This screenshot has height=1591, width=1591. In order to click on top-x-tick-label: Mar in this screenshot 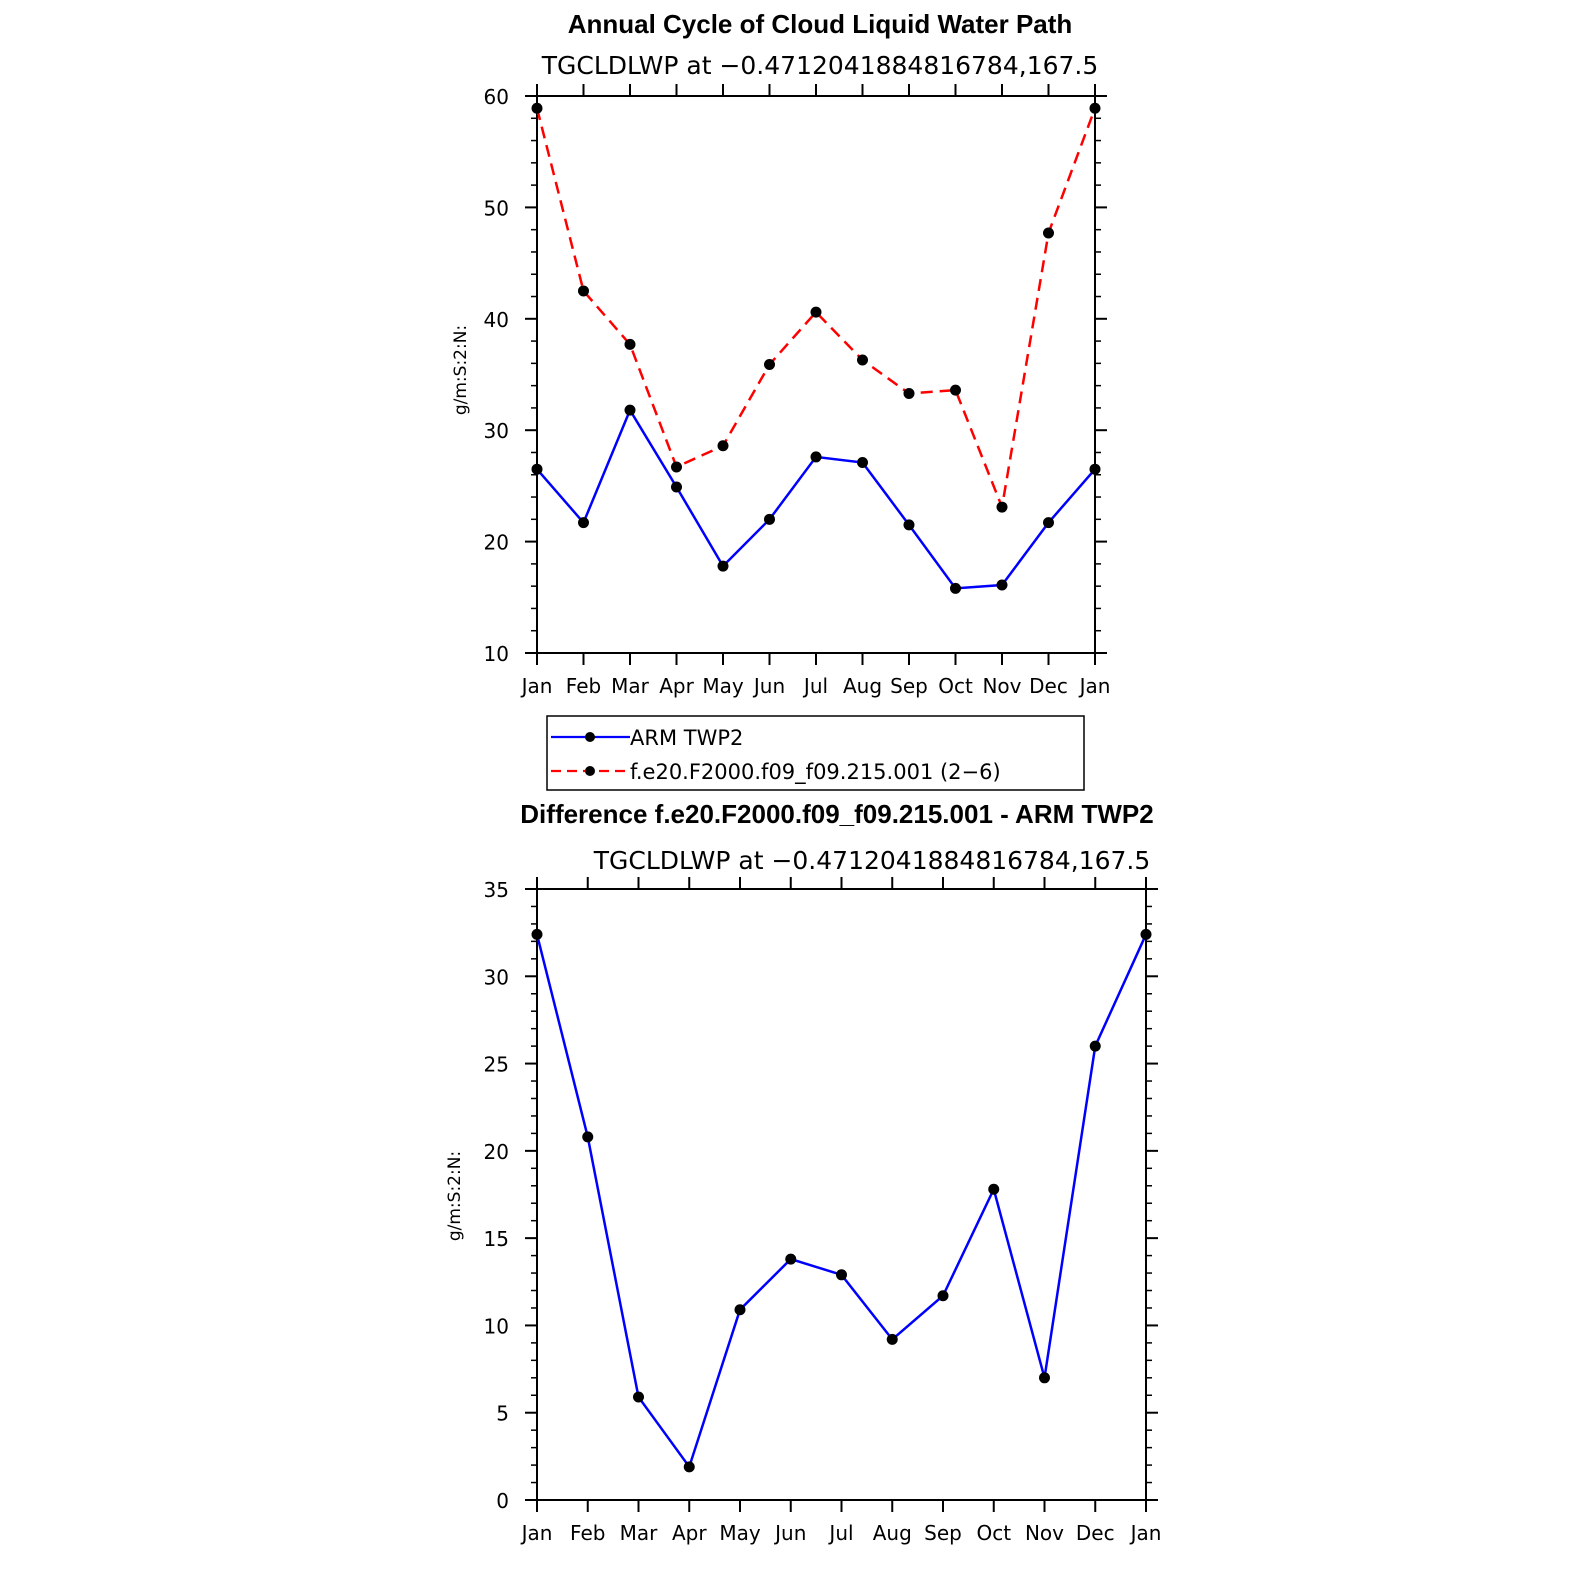, I will do `click(630, 686)`.